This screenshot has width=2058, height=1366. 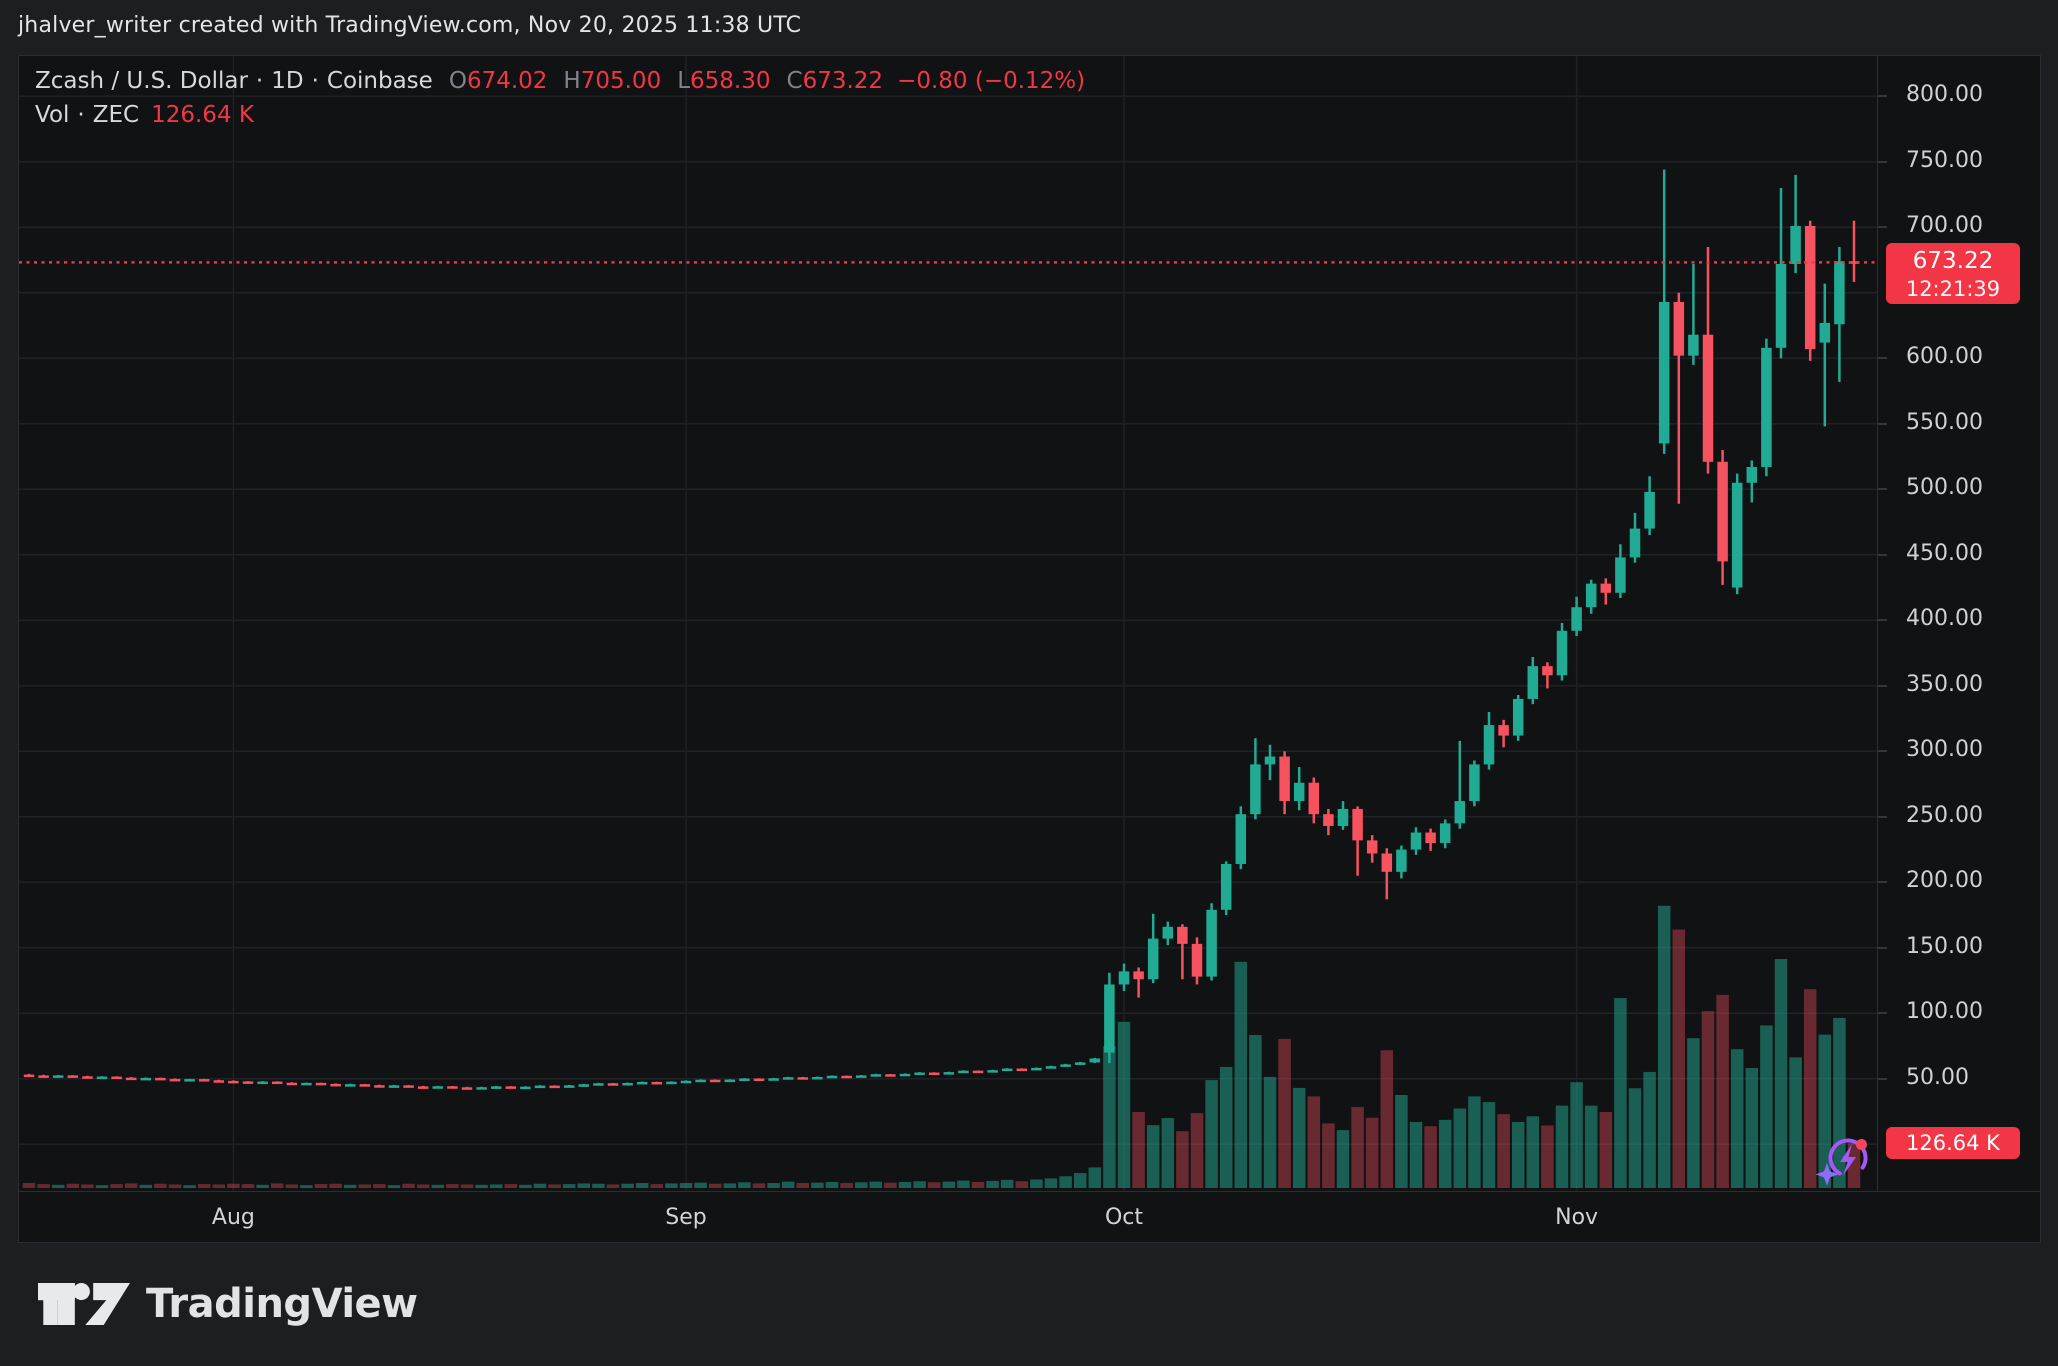 I want to click on current-price-badge: 673.22 12:21:39, so click(x=1953, y=274).